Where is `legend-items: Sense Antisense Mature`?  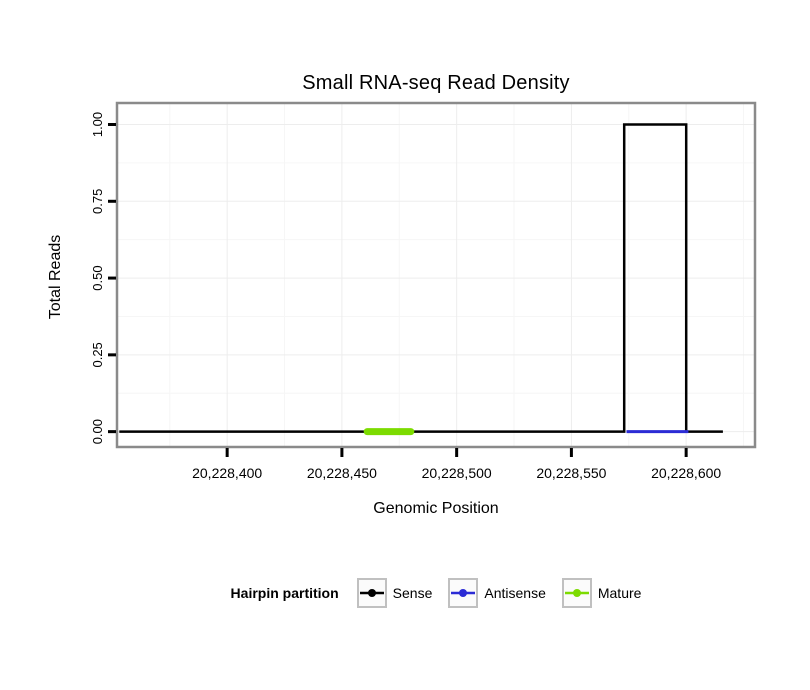
legend-items: Sense Antisense Mature is located at coordinates (499, 593).